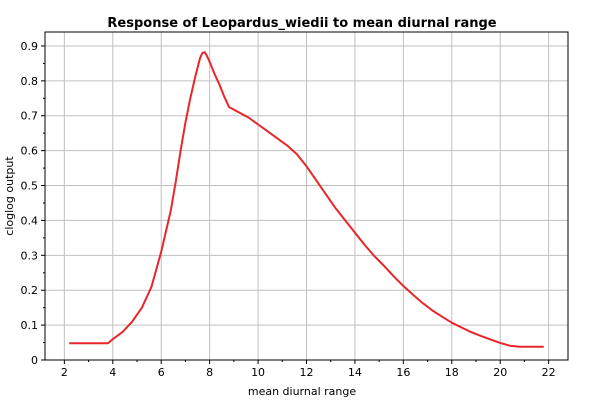 Image resolution: width=600 pixels, height=400 pixels. Describe the element at coordinates (302, 391) in the screenshot. I see `x-axis-label: mean diurnal range` at that location.